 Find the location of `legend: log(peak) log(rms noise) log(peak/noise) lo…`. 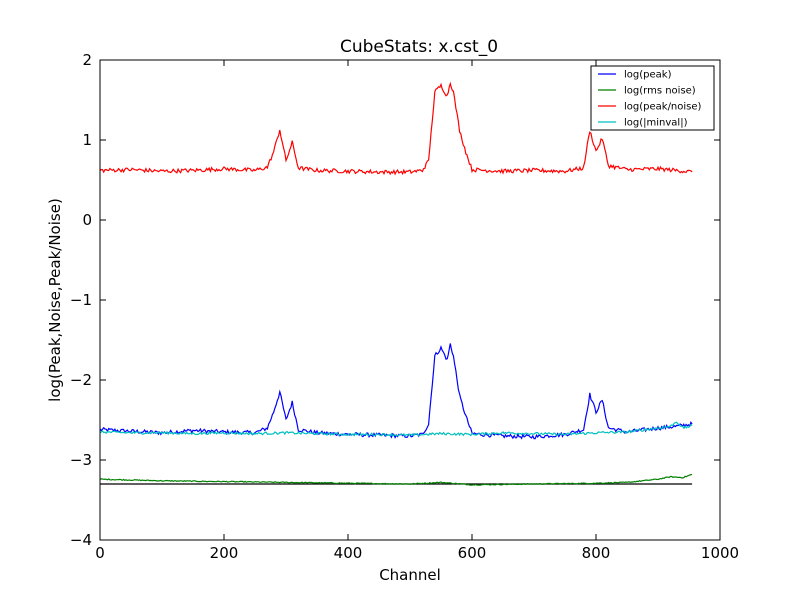

legend: log(peak) log(rms noise) log(peak/noise) lo… is located at coordinates (652, 98).